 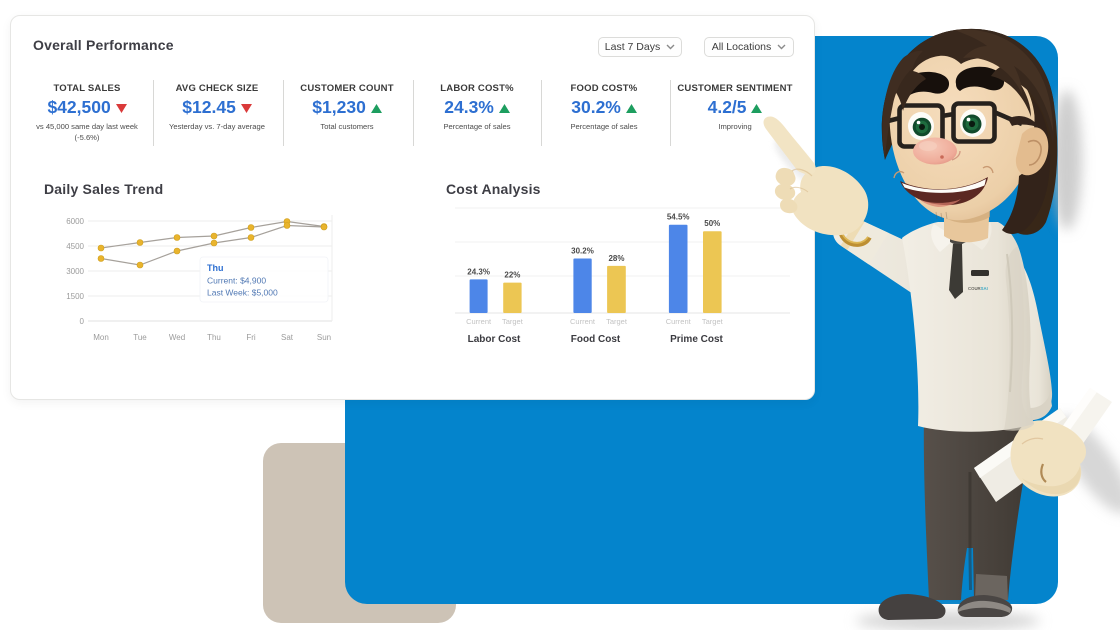 I want to click on svg-text: 54.5%, so click(x=678, y=217).